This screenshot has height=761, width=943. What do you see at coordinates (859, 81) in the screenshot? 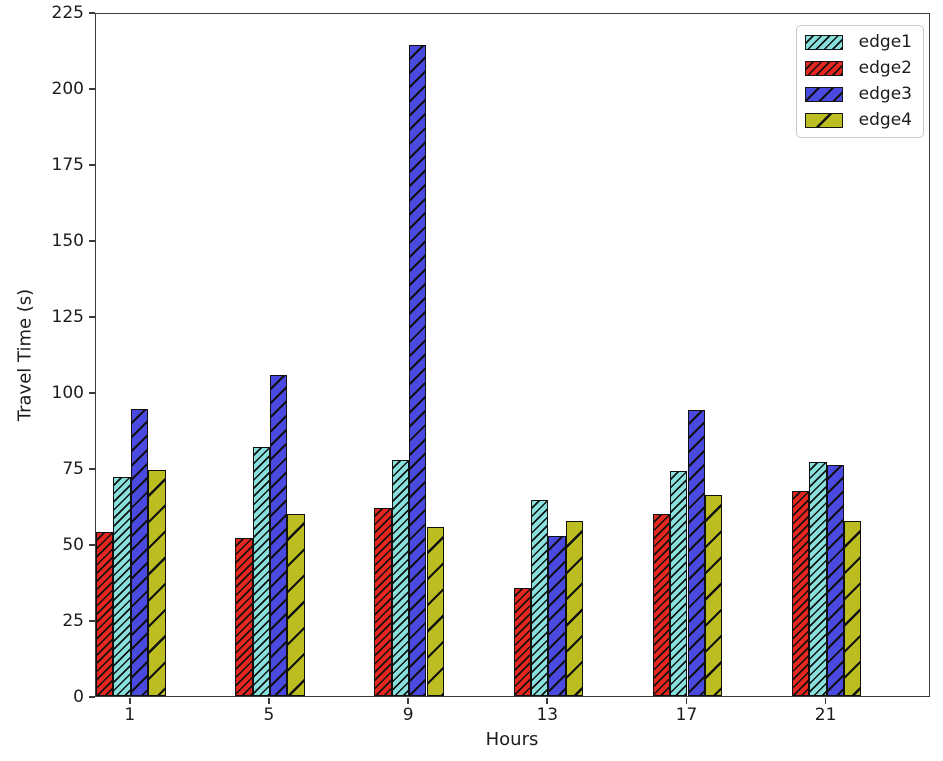
I see `legend: edge1 edge2 edge3 edge4` at bounding box center [859, 81].